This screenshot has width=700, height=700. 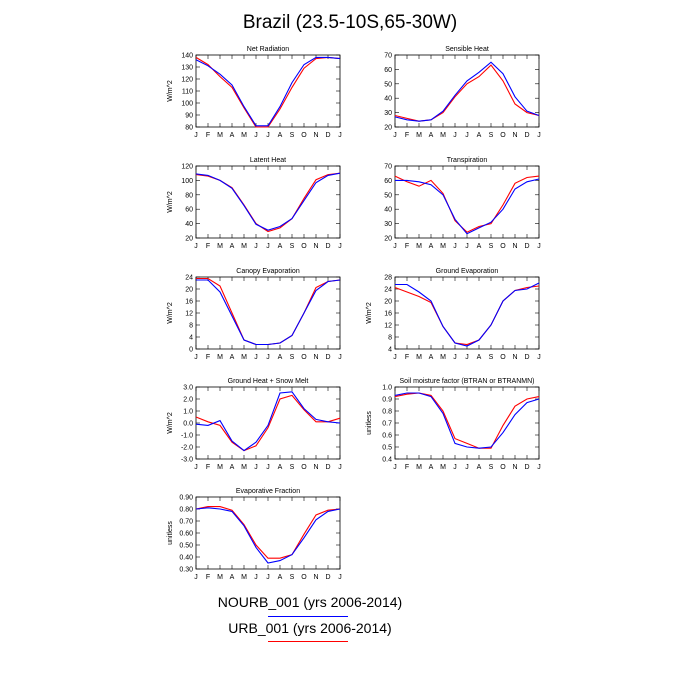 I want to click on y-tick-label: 50, so click(x=388, y=84).